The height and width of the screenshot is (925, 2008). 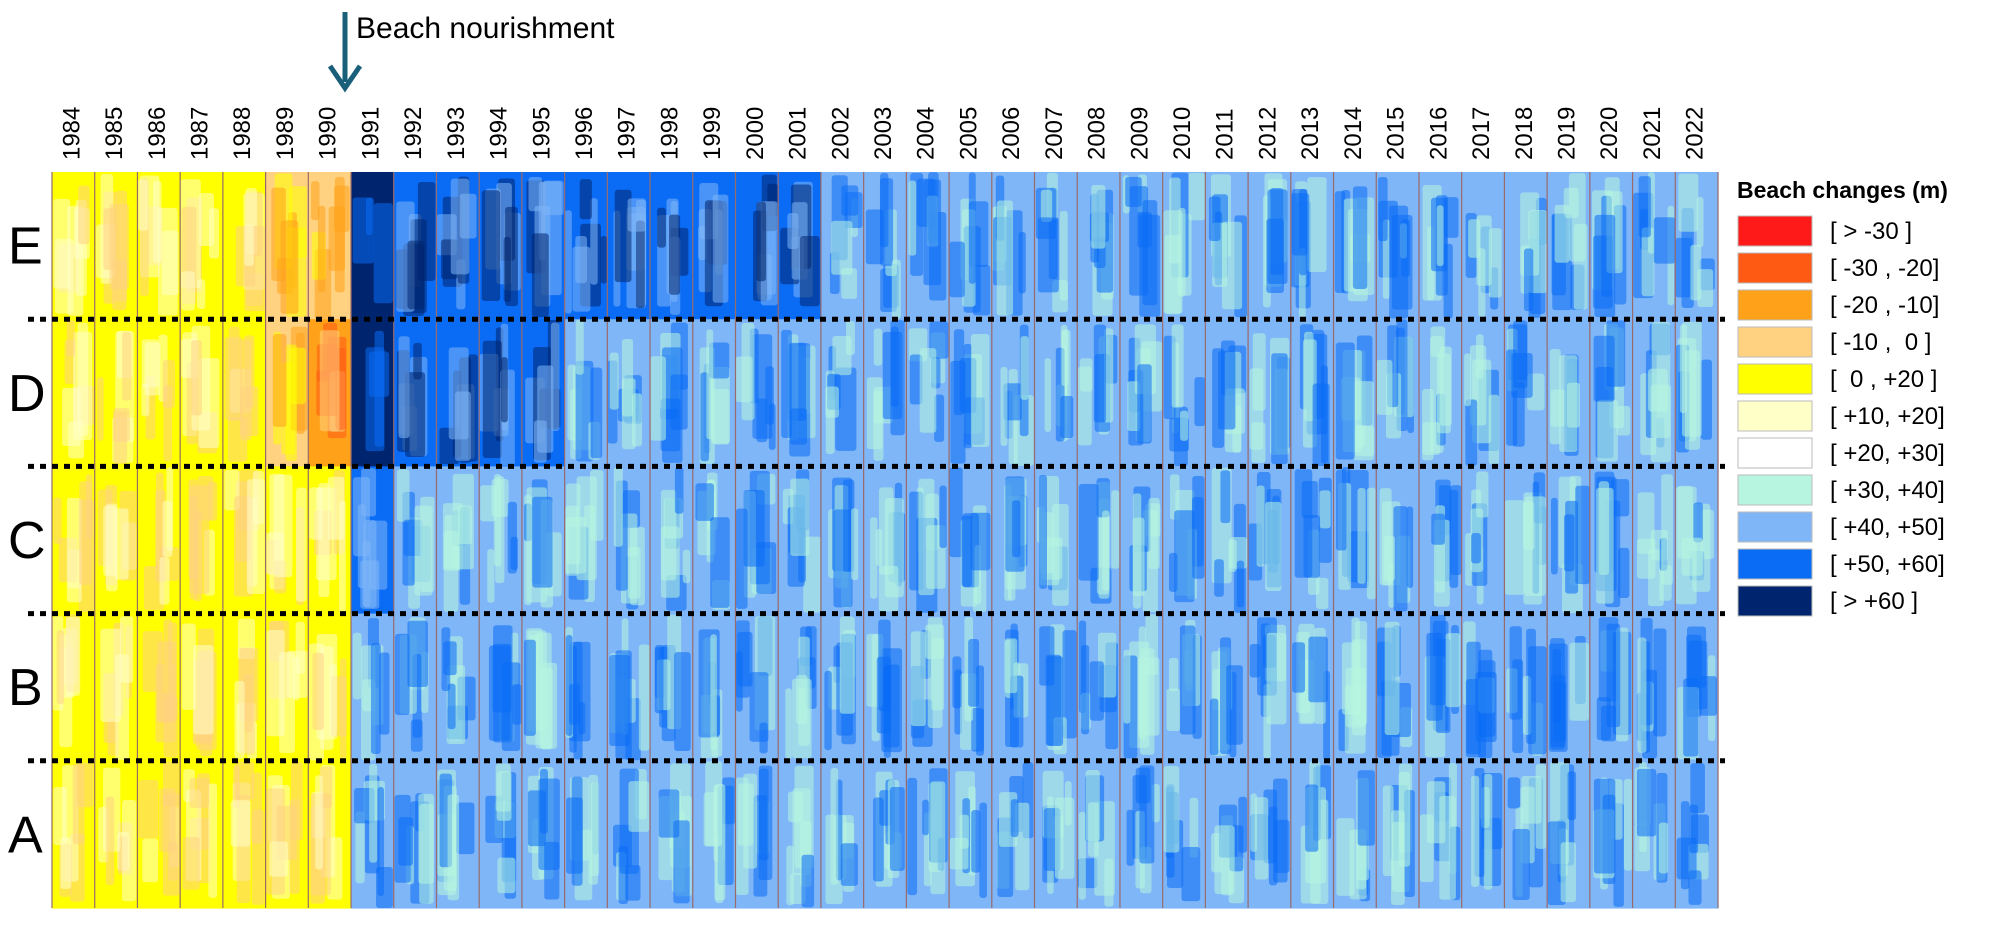 What do you see at coordinates (1652, 133) in the screenshot?
I see `year-label-2021: 2021` at bounding box center [1652, 133].